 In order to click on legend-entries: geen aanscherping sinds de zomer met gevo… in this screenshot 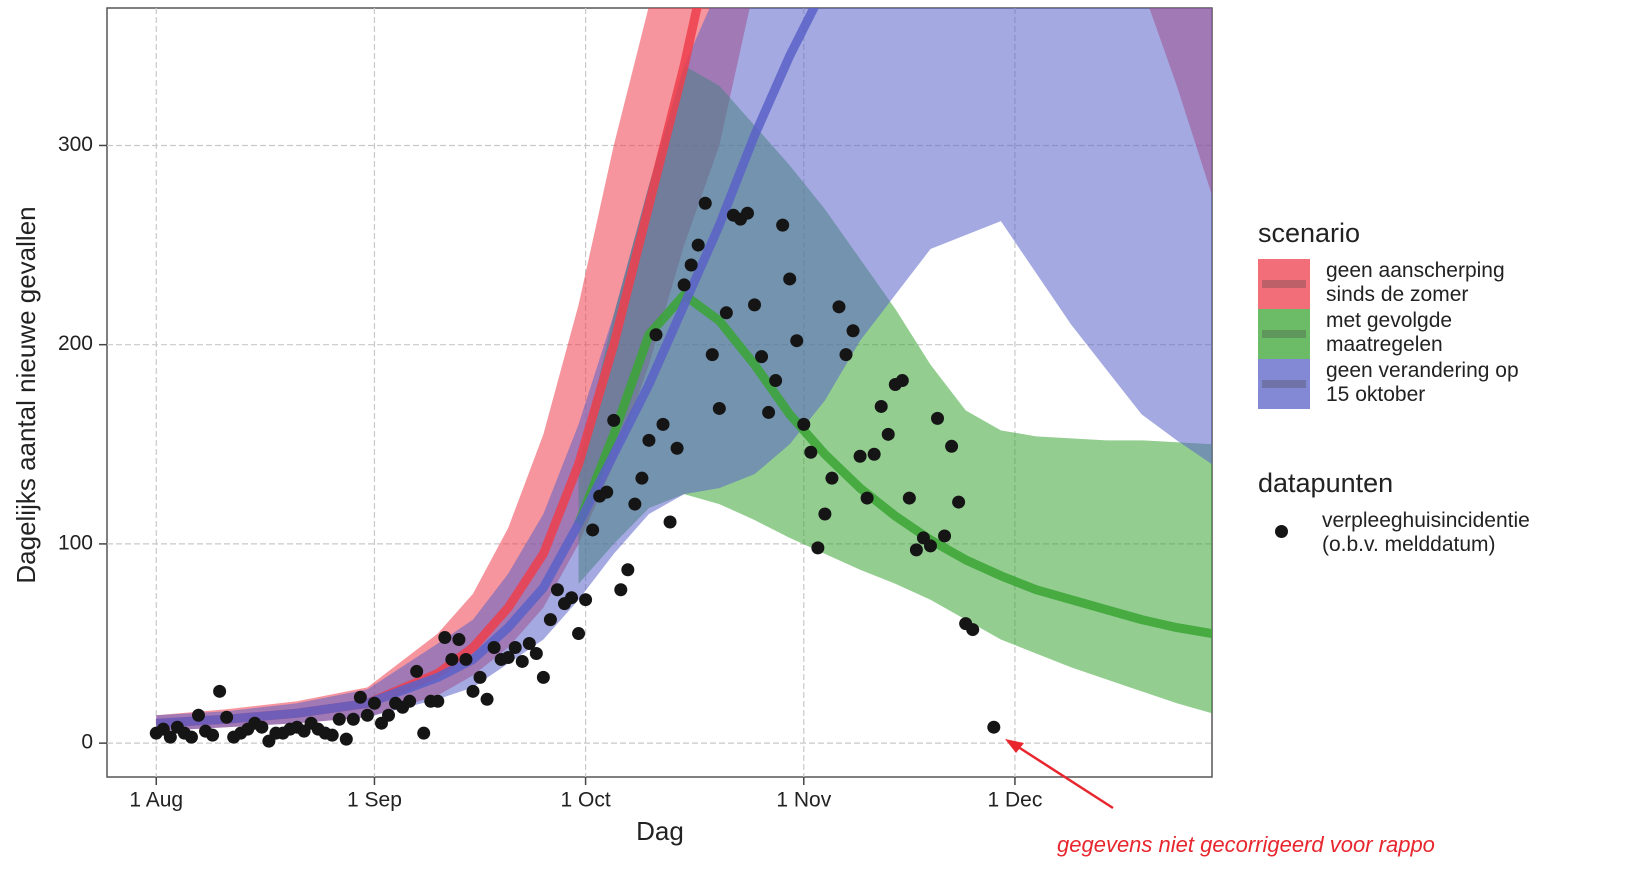, I will do `click(1408, 334)`.